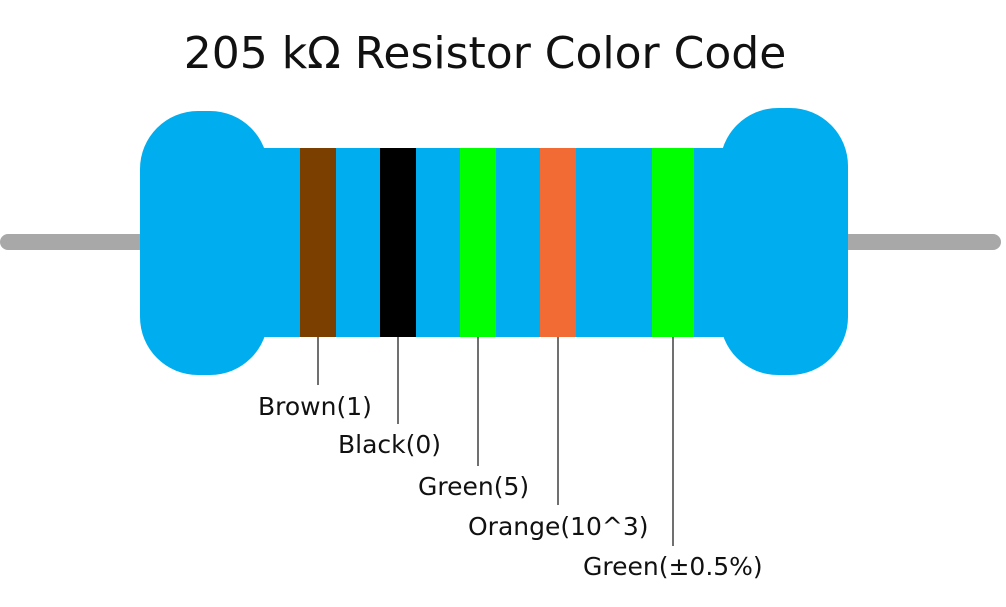 This screenshot has height=607, width=1006. I want to click on band-brown, so click(318, 242).